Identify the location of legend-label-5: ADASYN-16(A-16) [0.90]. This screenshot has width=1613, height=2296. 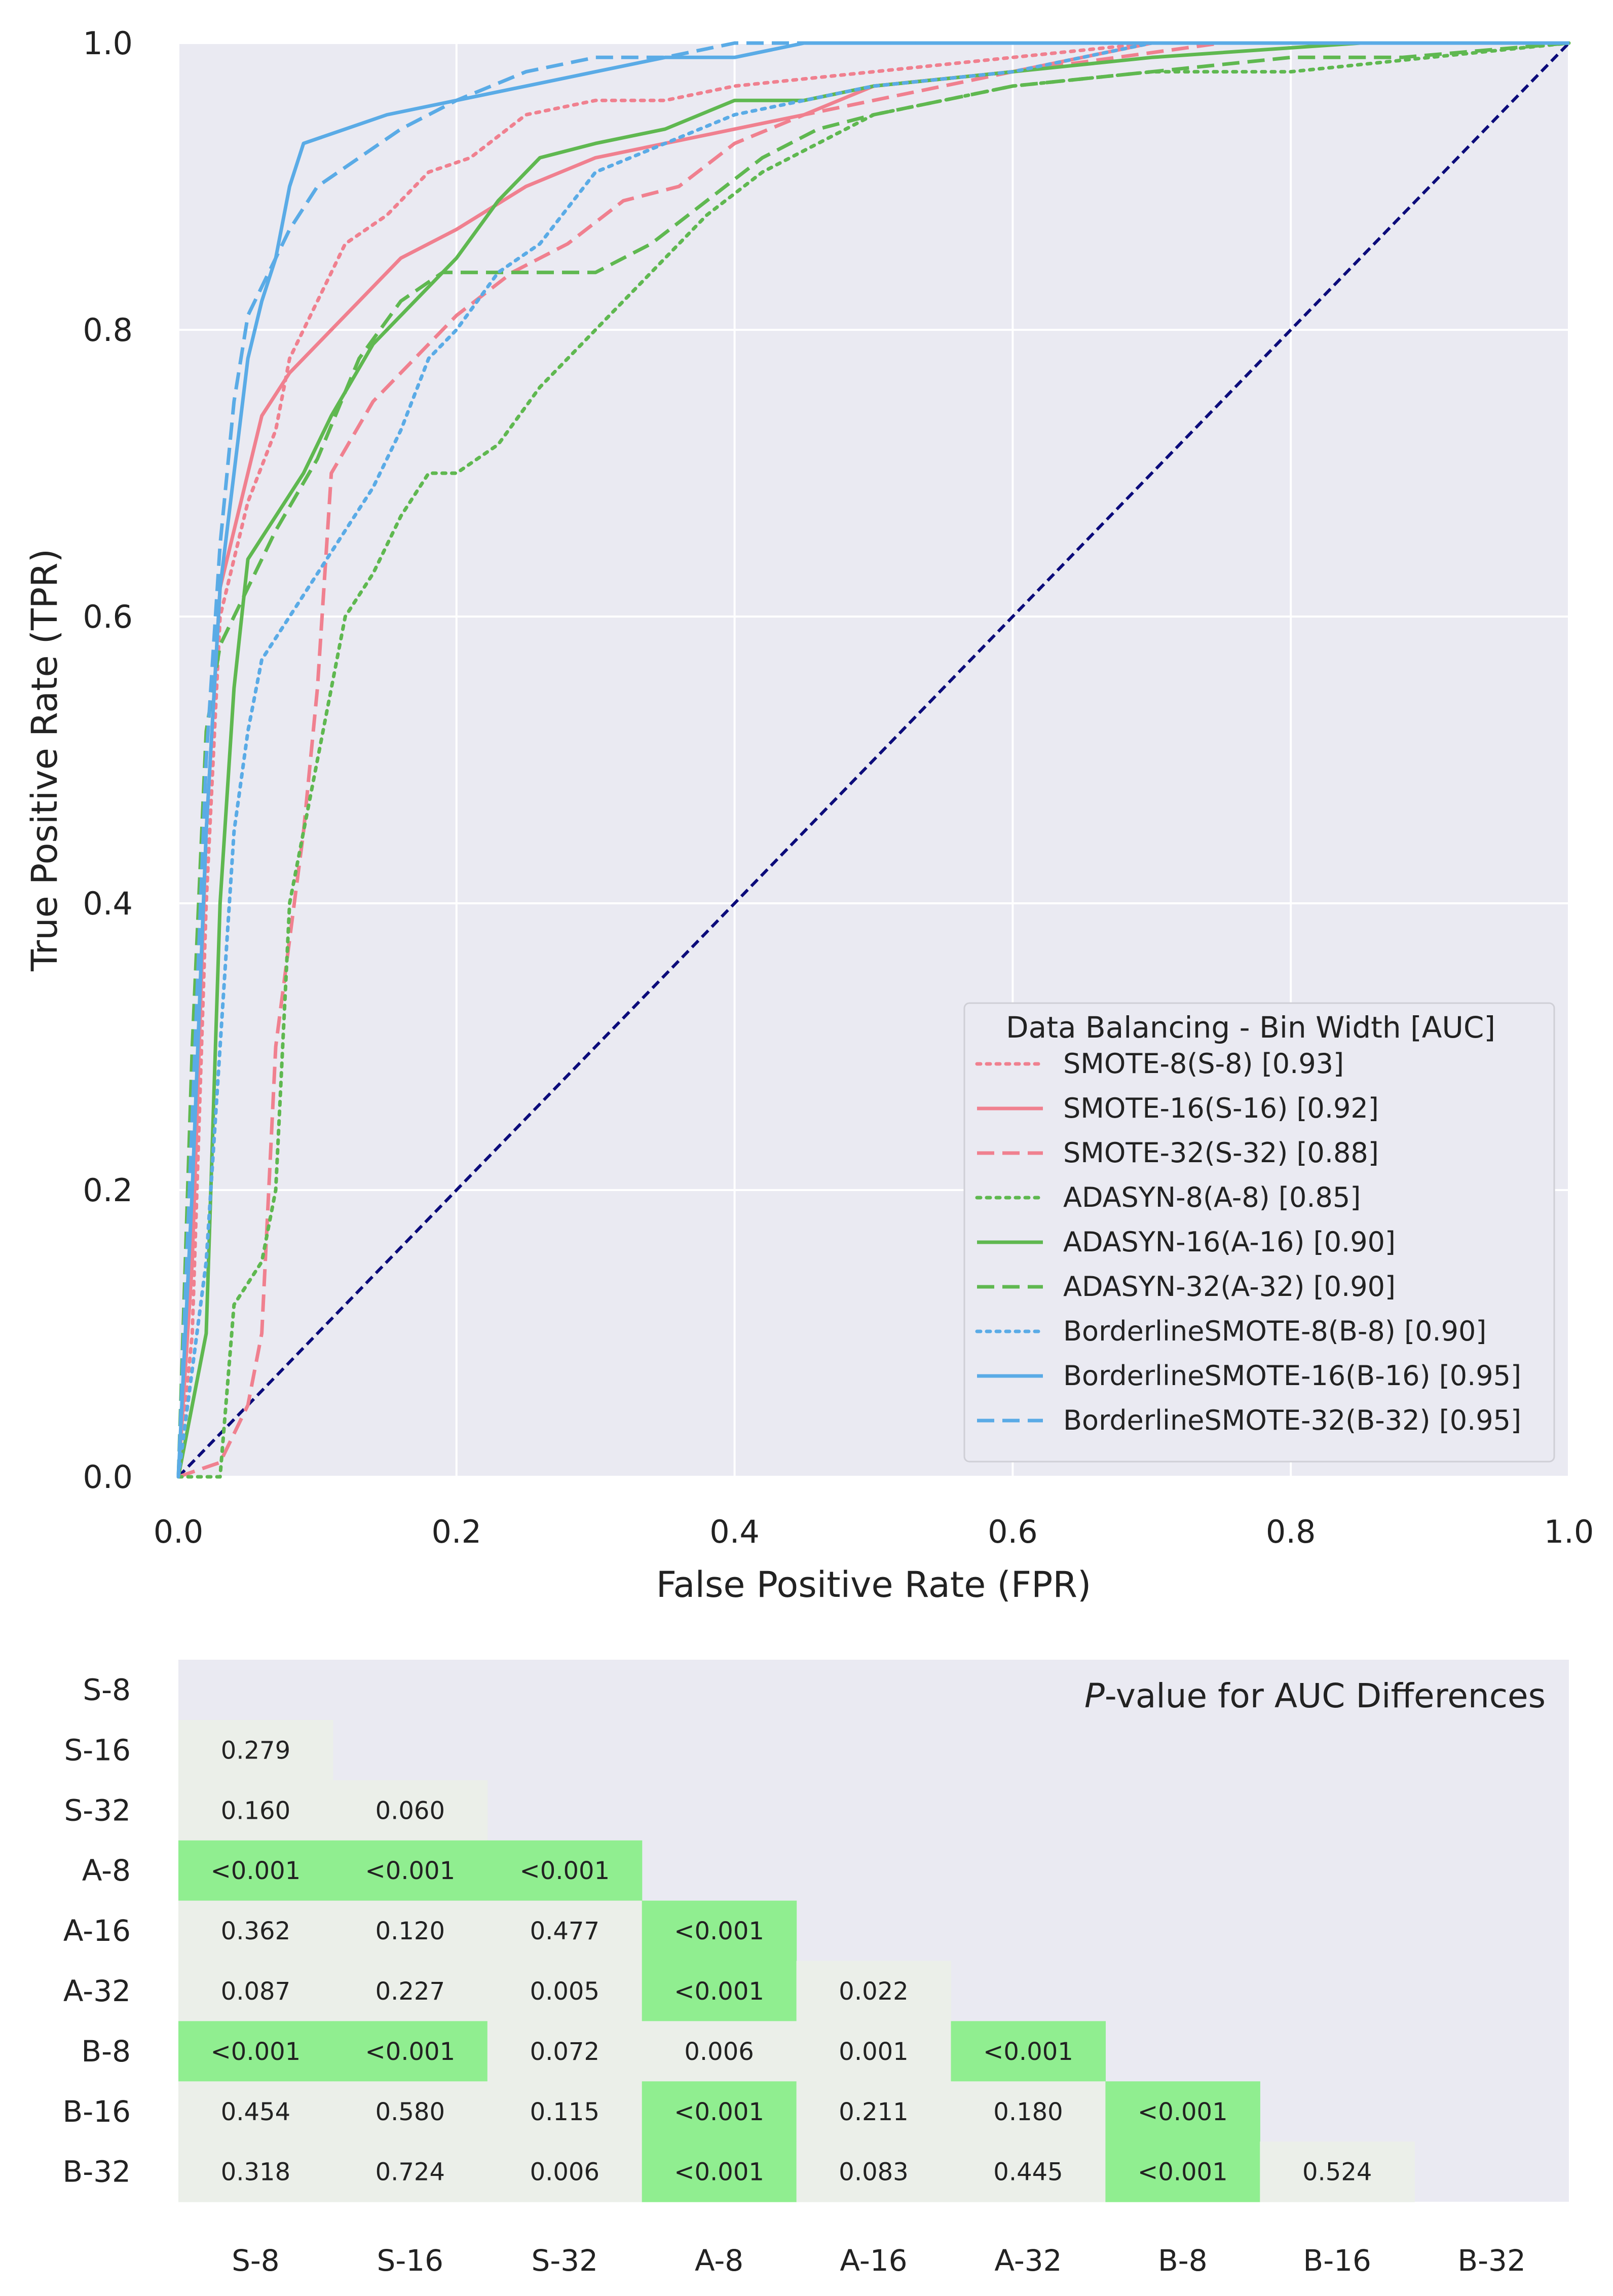
(1229, 1242).